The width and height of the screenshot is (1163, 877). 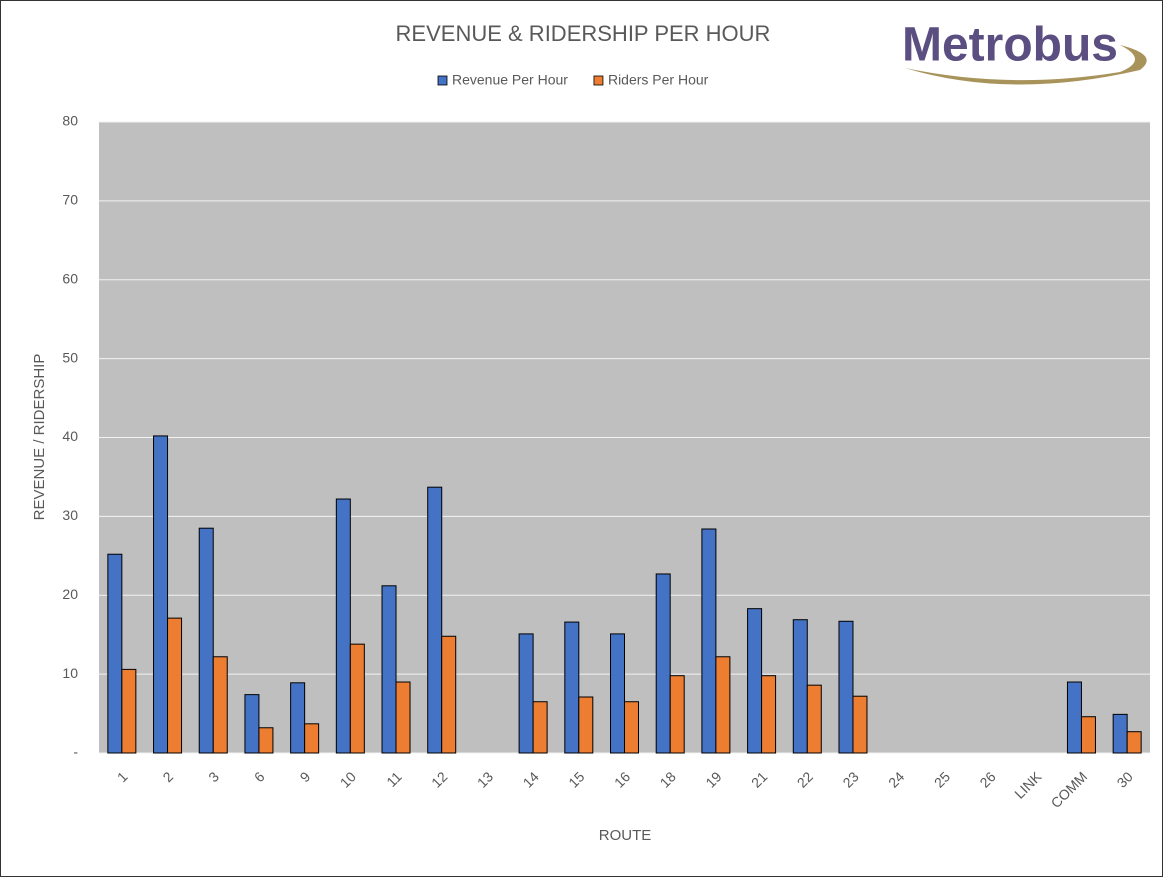 What do you see at coordinates (583, 33) in the screenshot?
I see `chart-title: REVENUE & RIDERSHIP PER HOUR` at bounding box center [583, 33].